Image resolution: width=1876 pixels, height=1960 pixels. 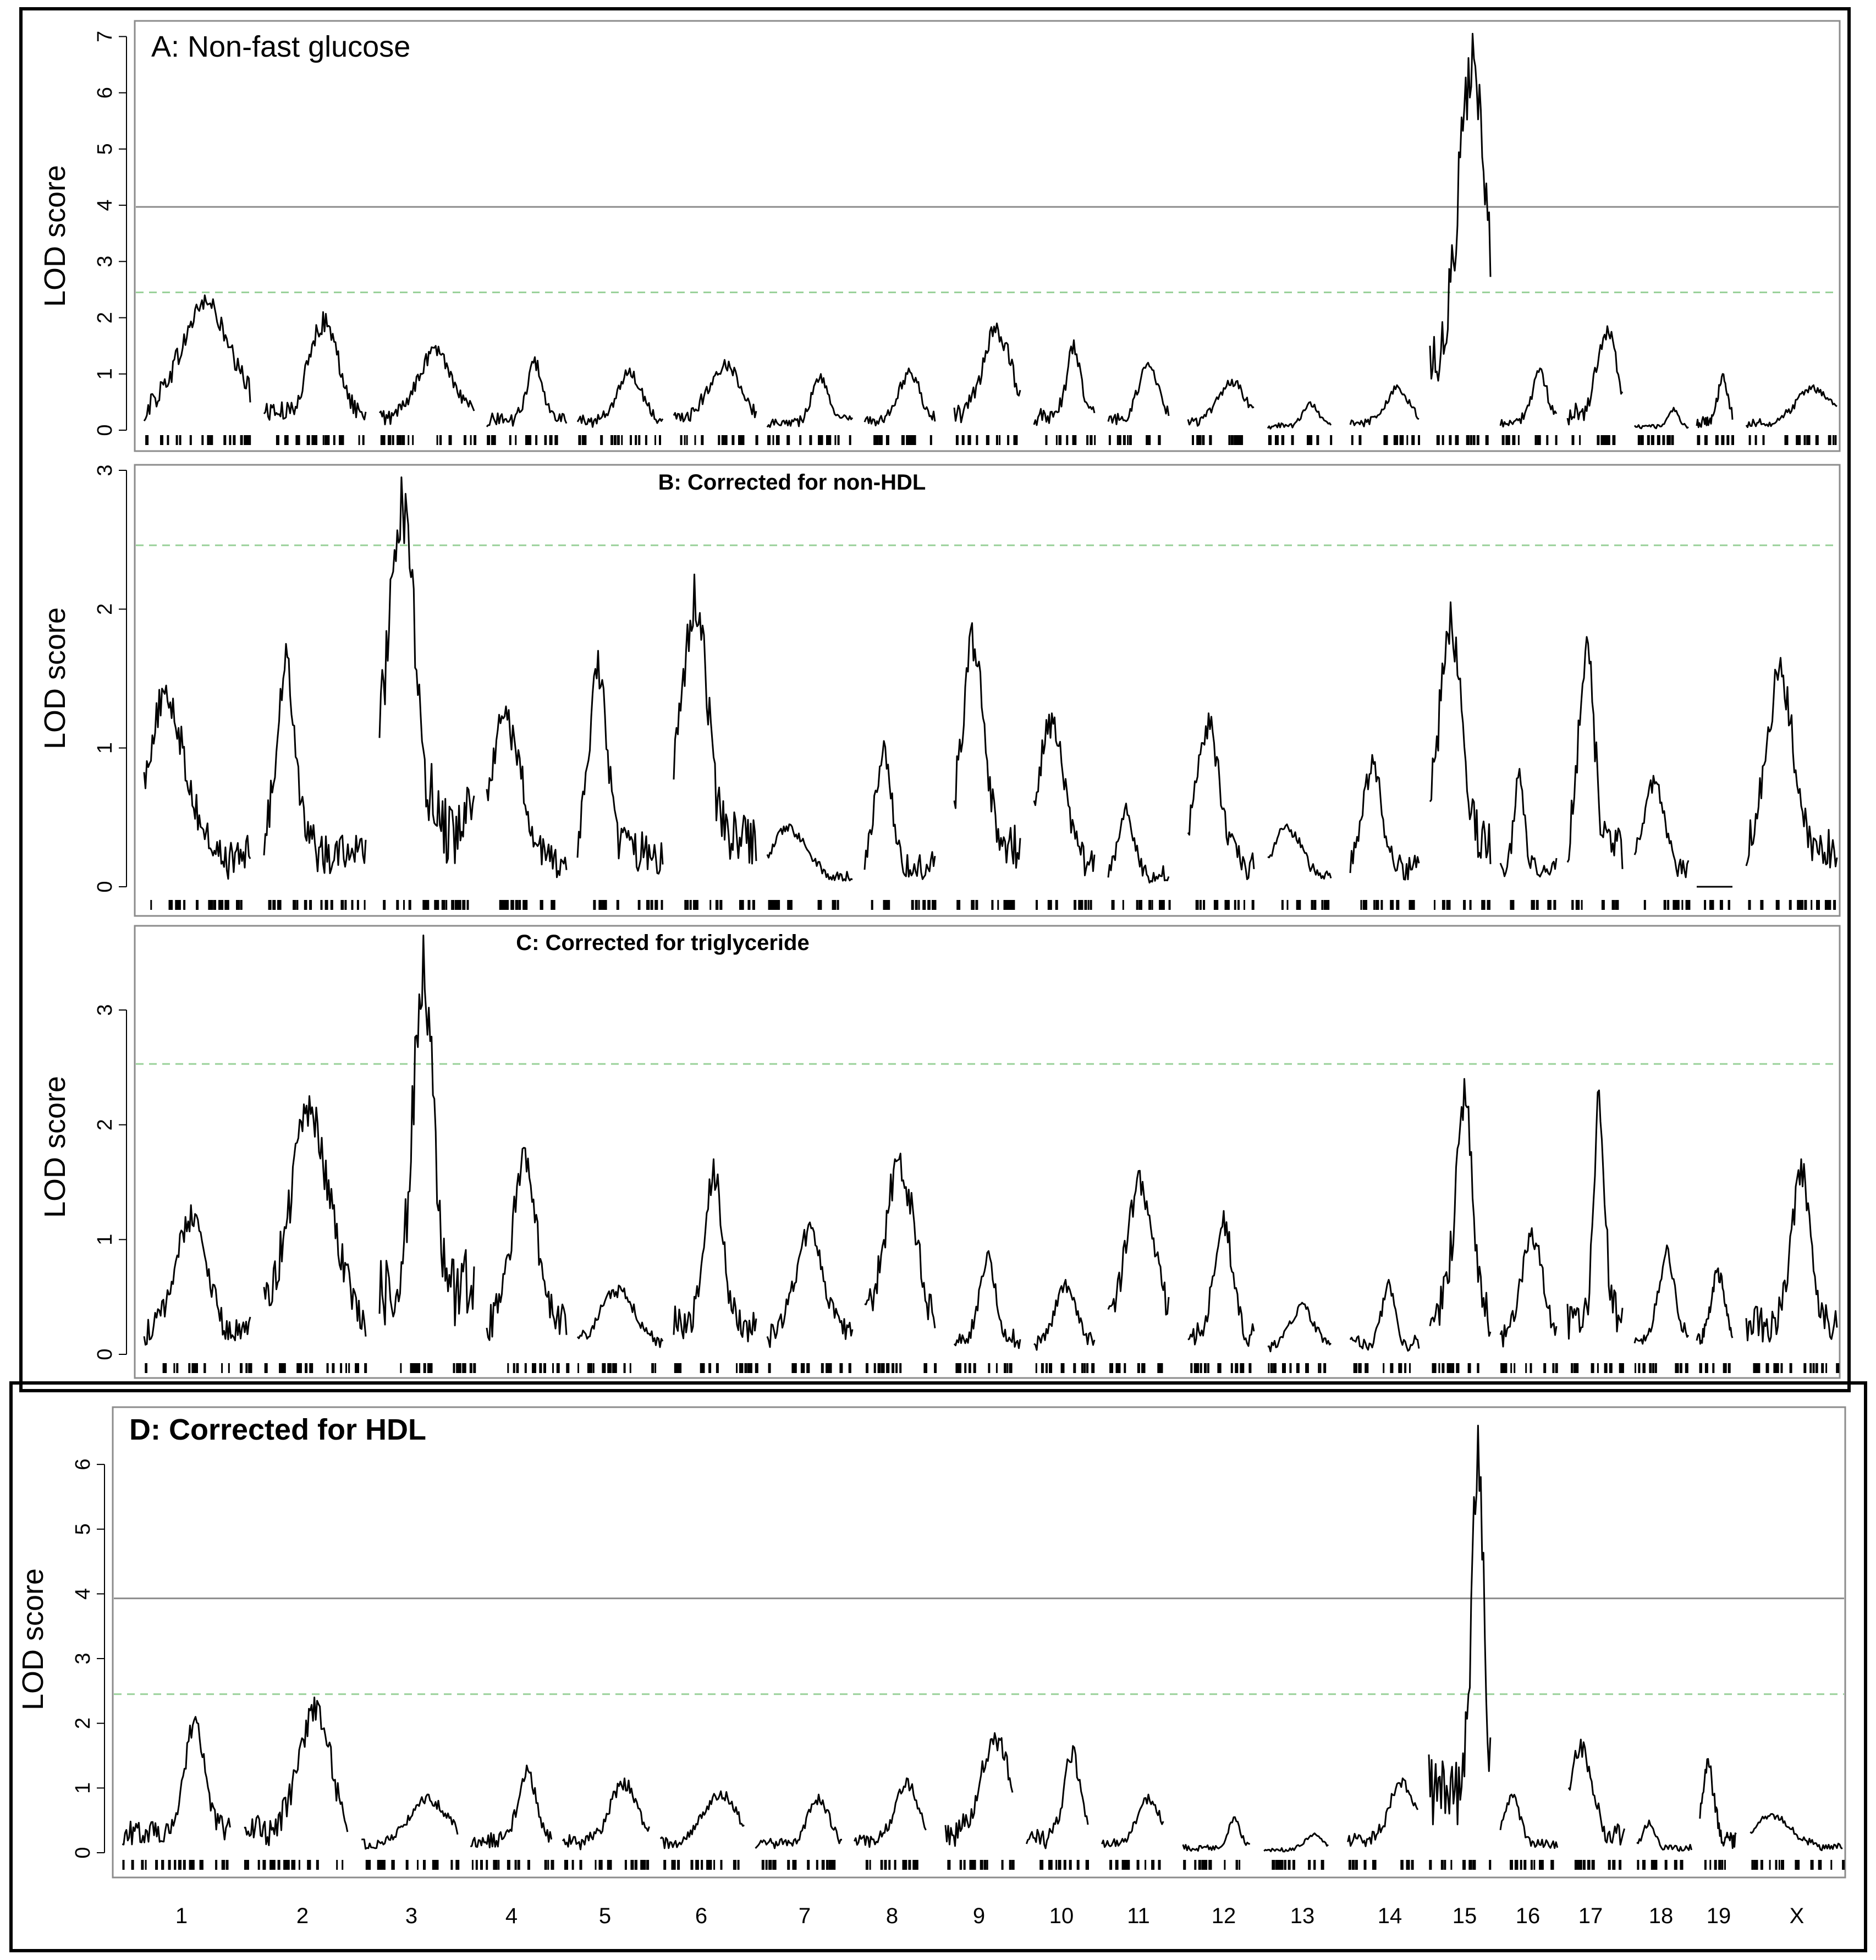 What do you see at coordinates (83, 1788) in the screenshot?
I see `y-tick-label: 1` at bounding box center [83, 1788].